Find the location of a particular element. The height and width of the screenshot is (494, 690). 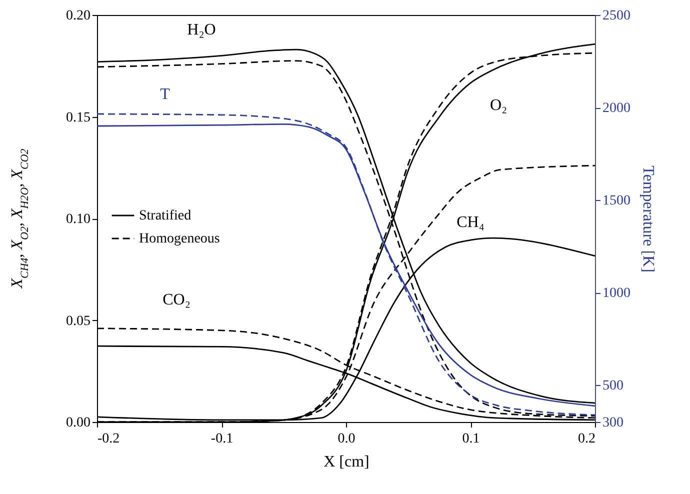

y2-tick-label: 1000 is located at coordinates (616, 293).